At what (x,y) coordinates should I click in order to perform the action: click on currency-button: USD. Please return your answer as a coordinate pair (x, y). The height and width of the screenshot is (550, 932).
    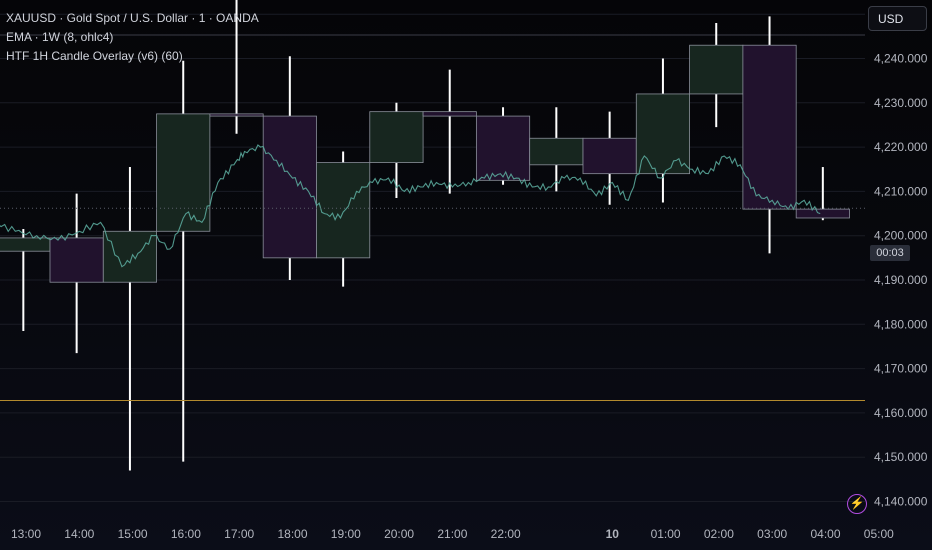
    Looking at the image, I should click on (897, 18).